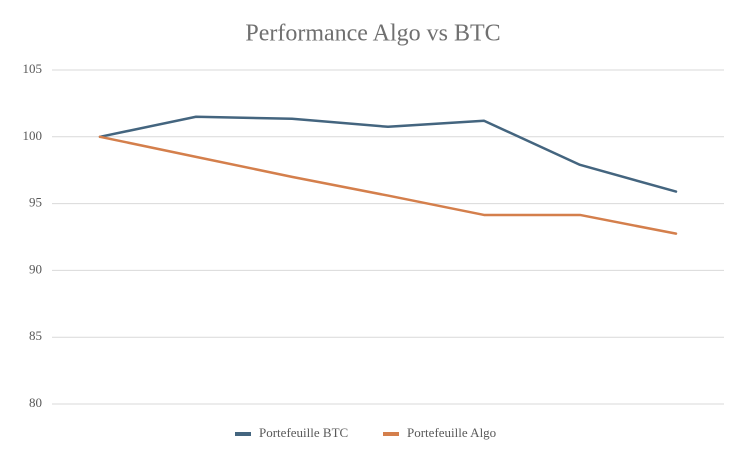  I want to click on chart-title: Performance Algo vs BTC, so click(372, 34).